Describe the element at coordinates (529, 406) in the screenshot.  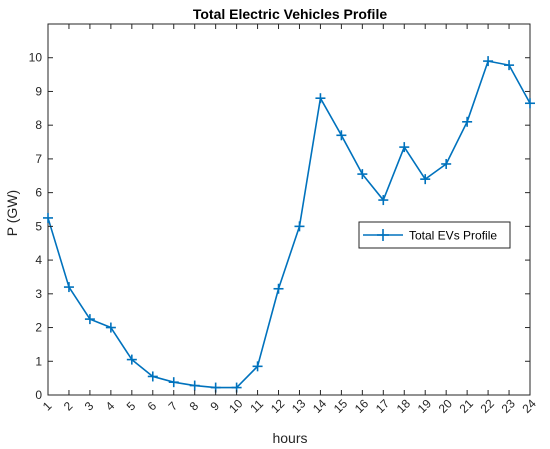
I see `x-tick-label: 24` at that location.